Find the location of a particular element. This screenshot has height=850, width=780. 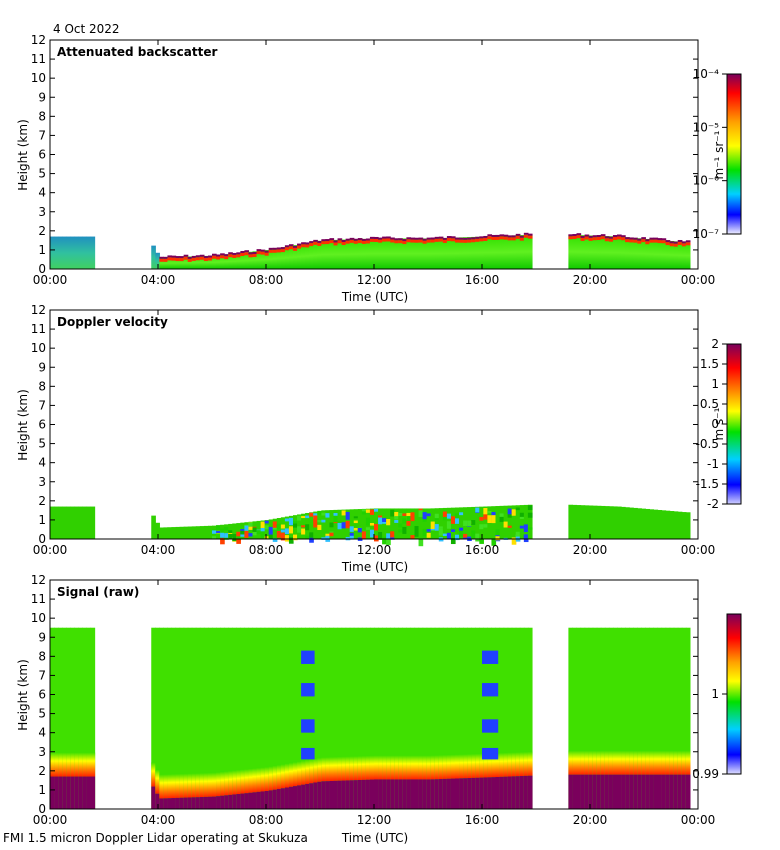

colorbar-tick-label: -2 is located at coordinates (713, 504).